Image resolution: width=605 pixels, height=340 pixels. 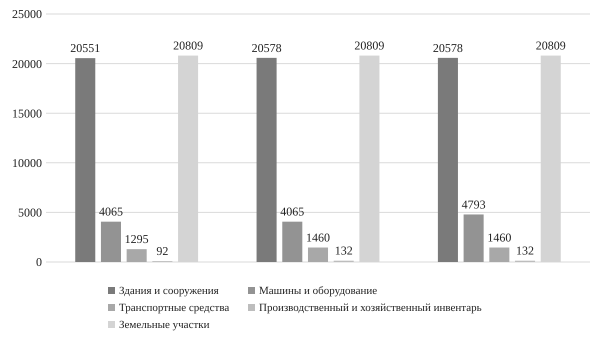 I want to click on legend-label: Транспортные средства, so click(x=174, y=308).